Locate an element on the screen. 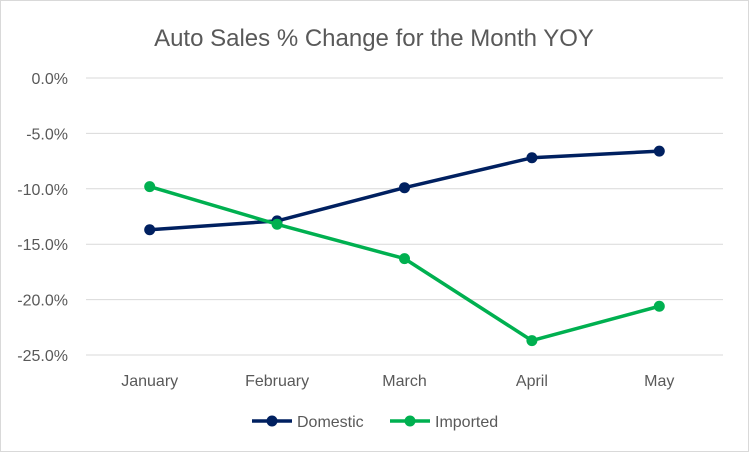 The image size is (749, 452). y-tick-label: 0.0% is located at coordinates (50, 79).